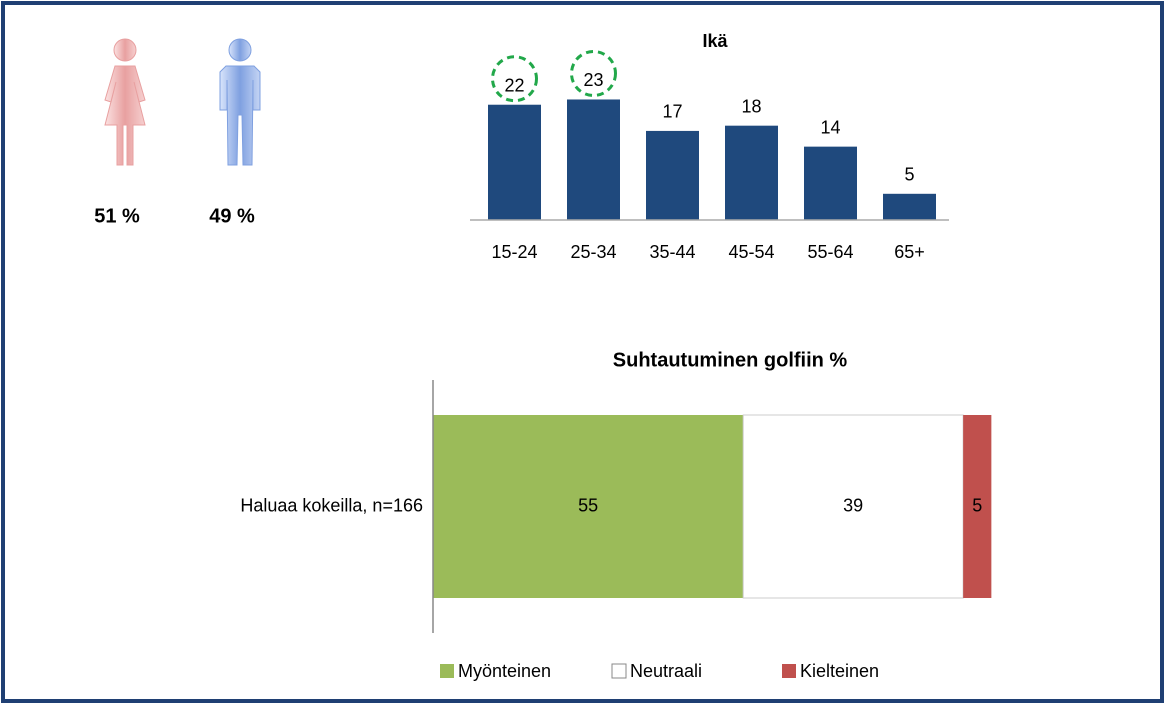 The height and width of the screenshot is (704, 1165). What do you see at coordinates (514, 85) in the screenshot?
I see `value-label: 22` at bounding box center [514, 85].